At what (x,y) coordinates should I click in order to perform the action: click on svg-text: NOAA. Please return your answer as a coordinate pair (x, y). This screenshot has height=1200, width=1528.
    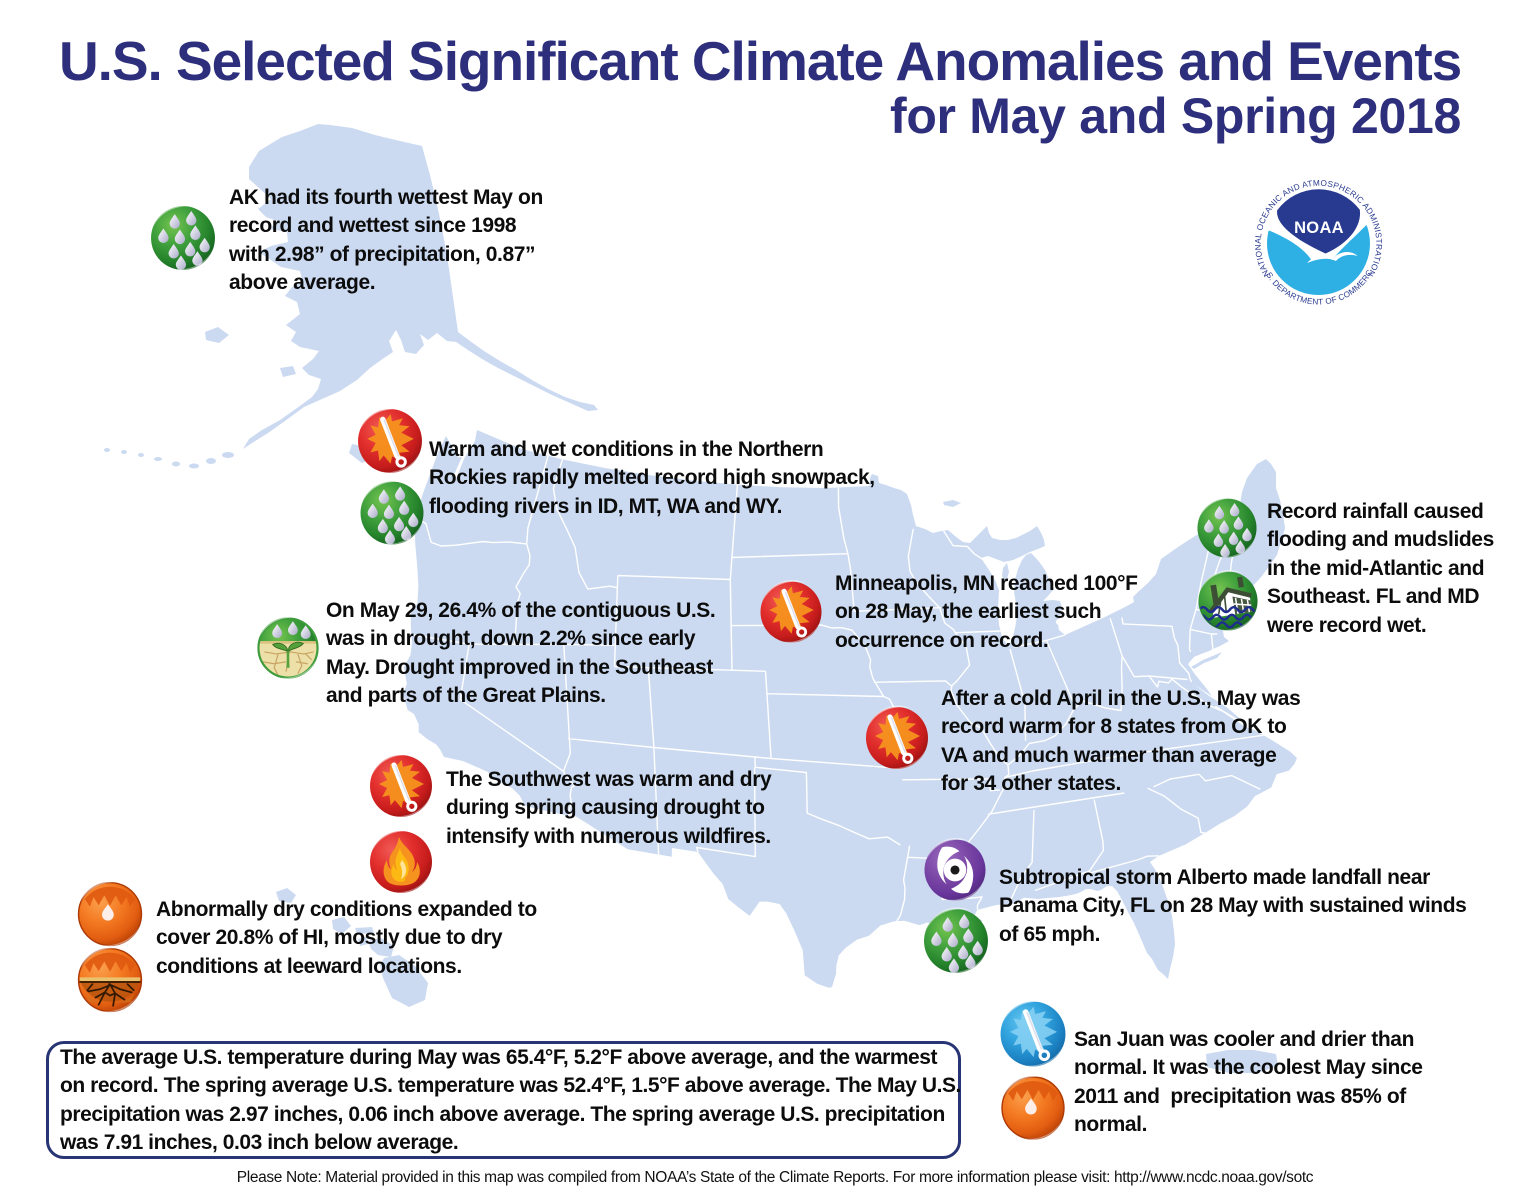
    Looking at the image, I should click on (1319, 228).